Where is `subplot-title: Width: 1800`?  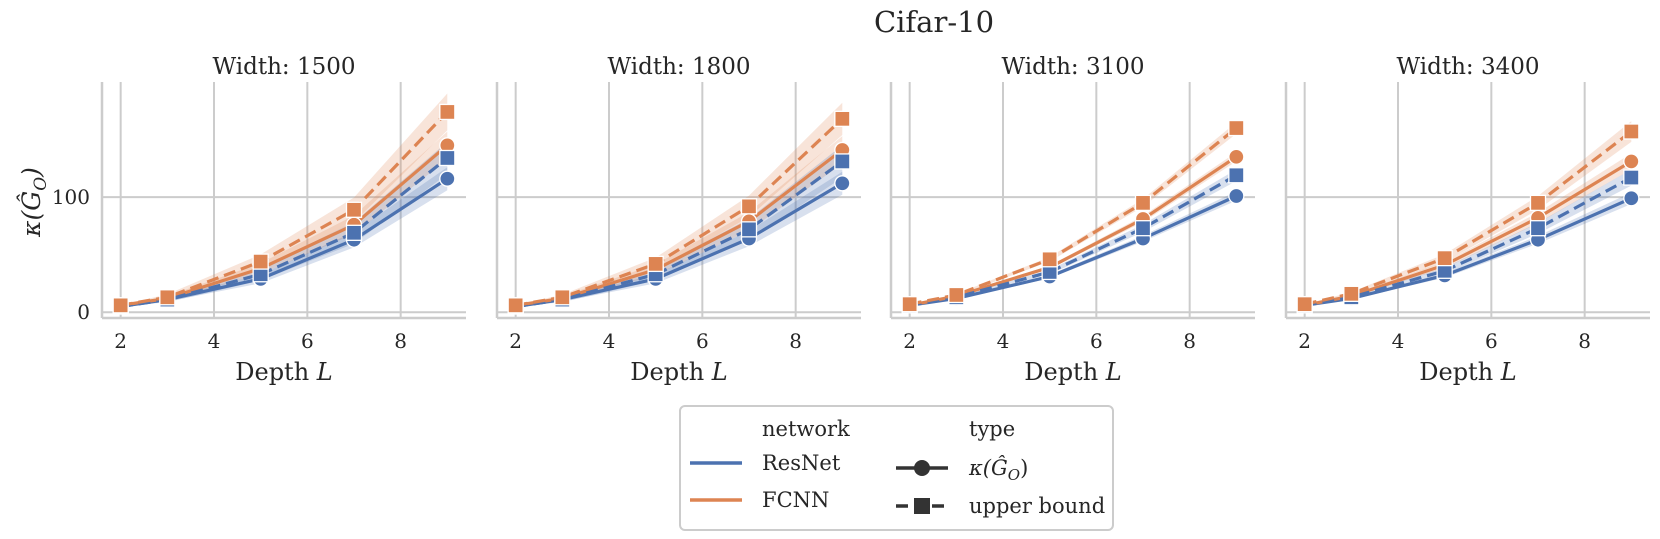
subplot-title: Width: 1800 is located at coordinates (679, 67).